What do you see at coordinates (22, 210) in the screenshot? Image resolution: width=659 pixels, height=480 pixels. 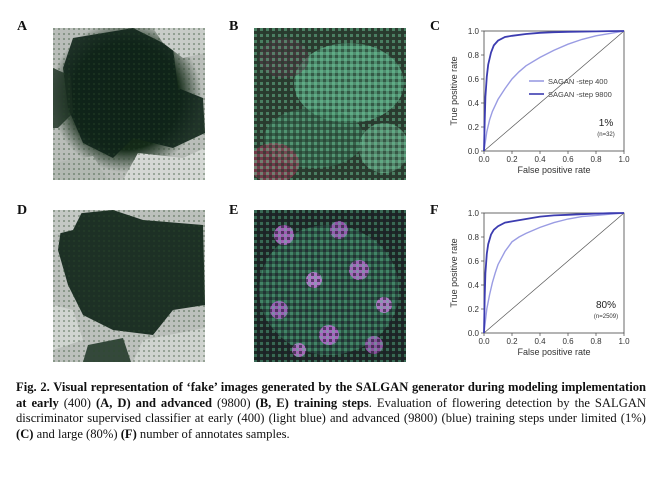 I see `panel-label-d: D` at bounding box center [22, 210].